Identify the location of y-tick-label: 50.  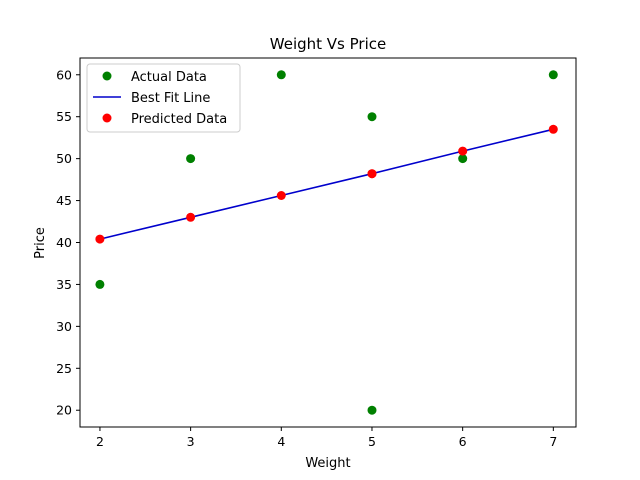
(64, 158).